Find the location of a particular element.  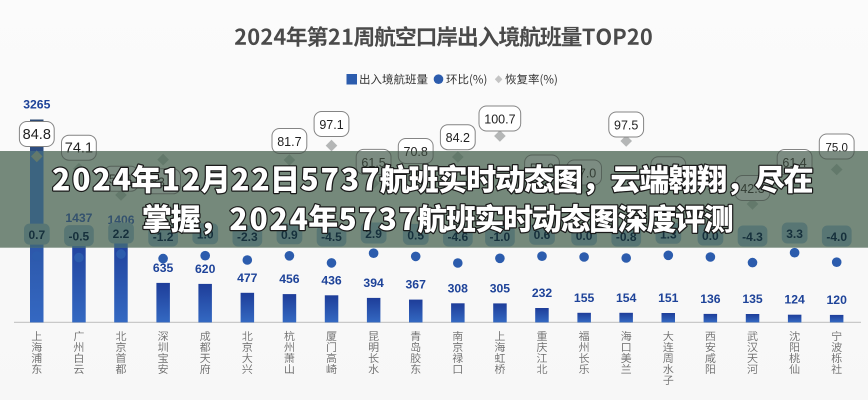

svg-text: 61.5 is located at coordinates (373, 163).